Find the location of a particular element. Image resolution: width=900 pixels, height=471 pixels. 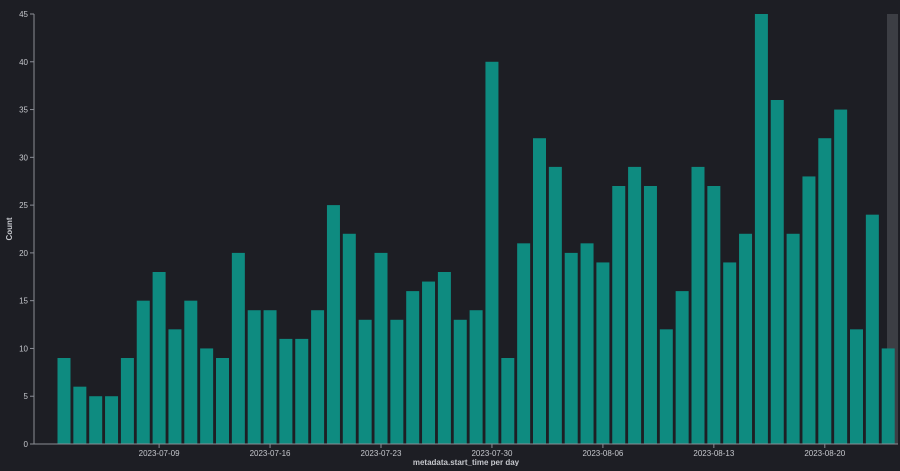

x-tick-label: 2023-07-30 is located at coordinates (491, 453).